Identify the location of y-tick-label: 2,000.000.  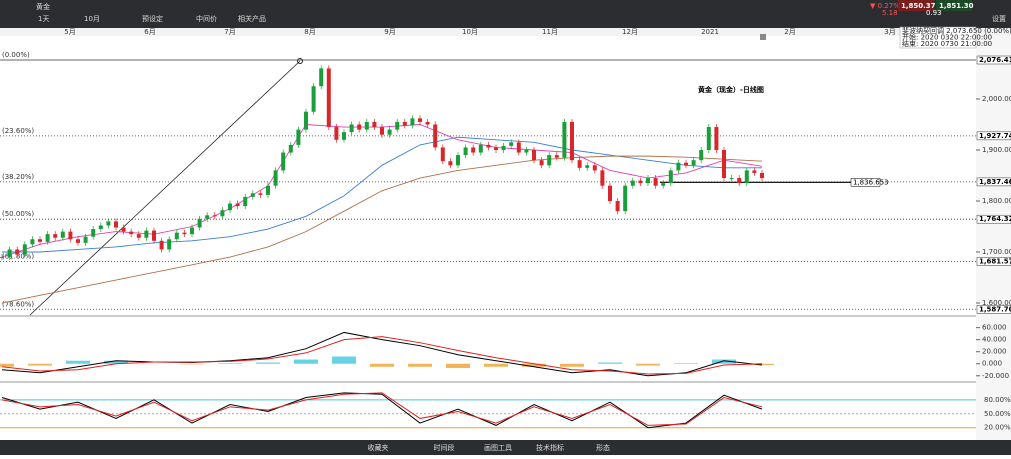
(996, 99).